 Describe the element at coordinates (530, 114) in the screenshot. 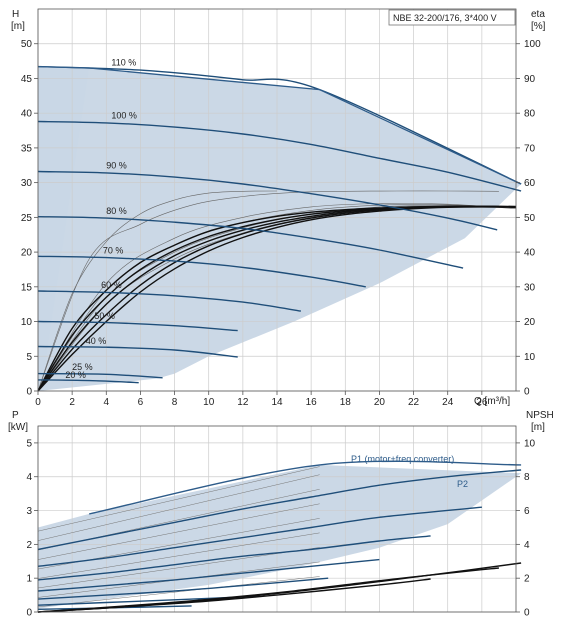

I see `y-tick-label-right: 80` at that location.